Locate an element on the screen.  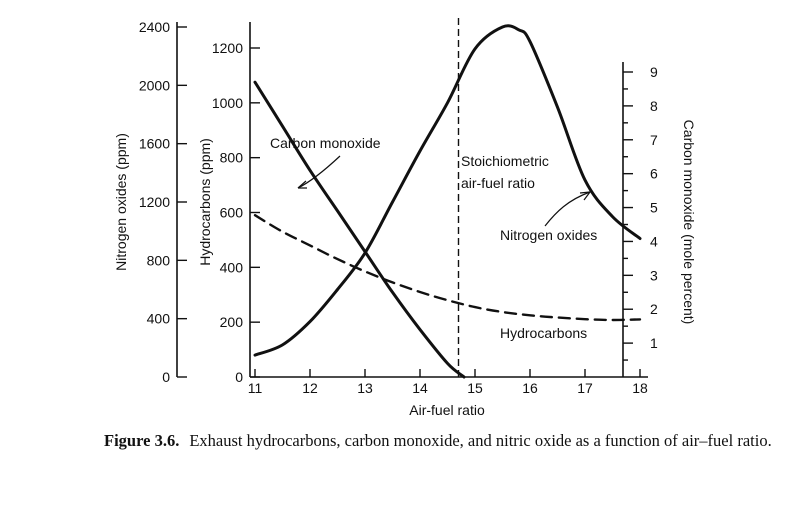
annotation-hydrocarbons: Hydrocarbons is located at coordinates (543, 333).